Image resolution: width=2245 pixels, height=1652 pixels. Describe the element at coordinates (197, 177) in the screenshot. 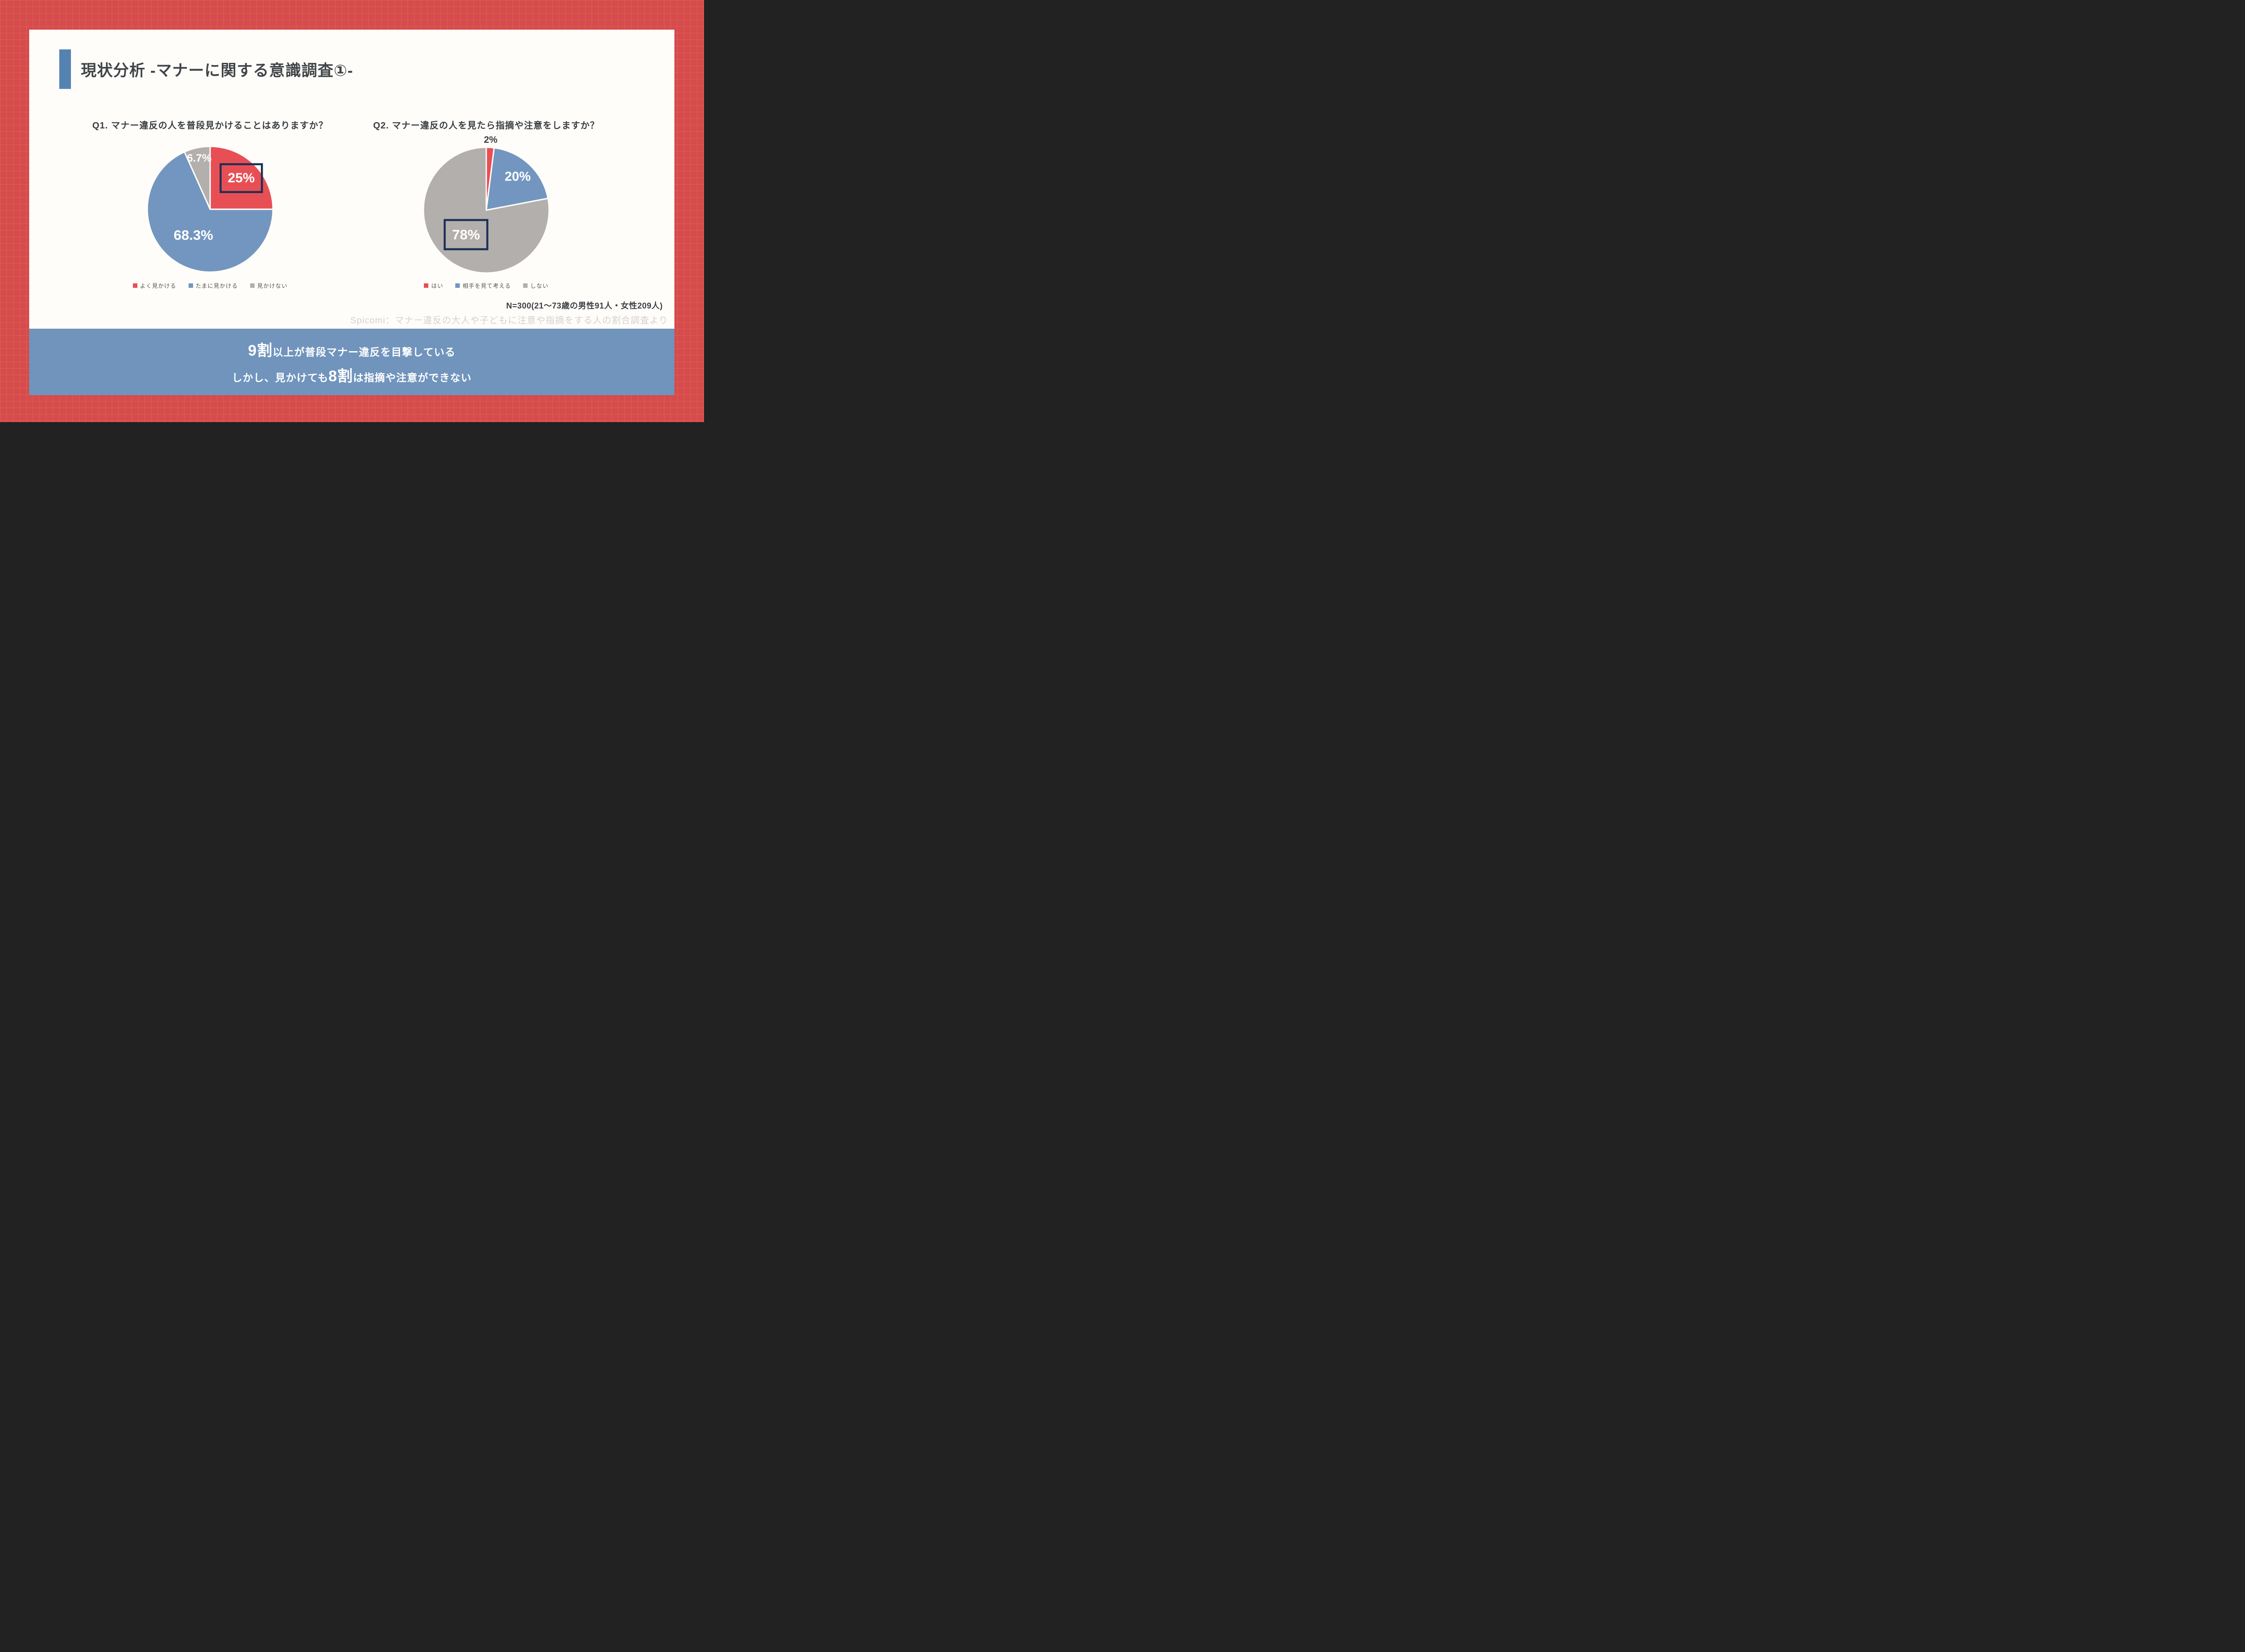

I see `pie-slice-見かけない` at that location.